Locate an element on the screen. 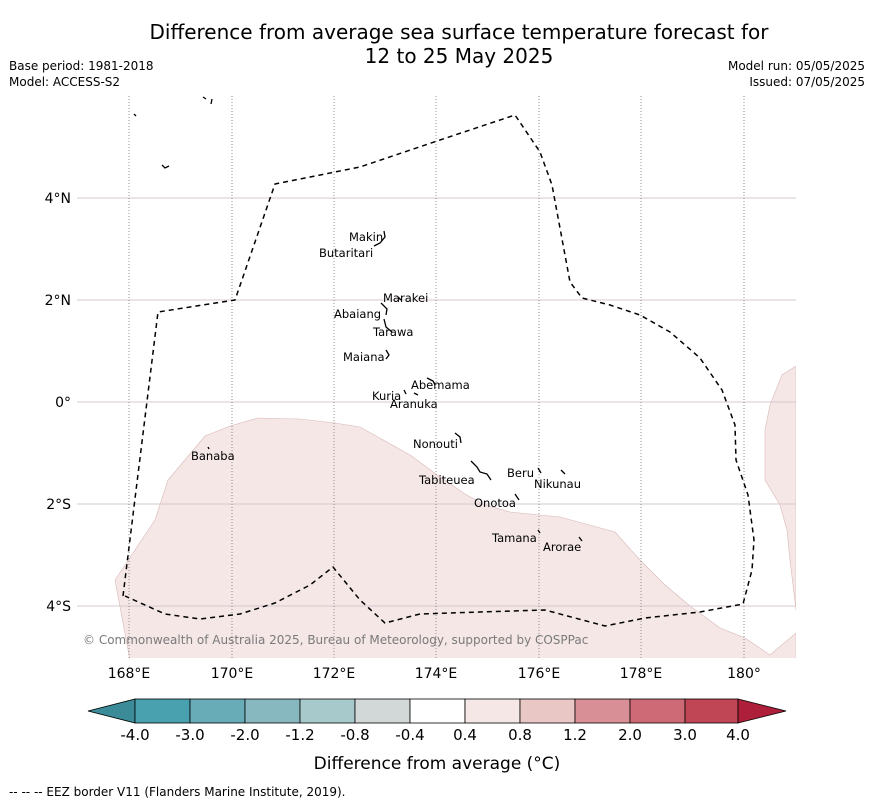 The height and width of the screenshot is (804, 873). label-abemama: Abemama is located at coordinates (440, 385).